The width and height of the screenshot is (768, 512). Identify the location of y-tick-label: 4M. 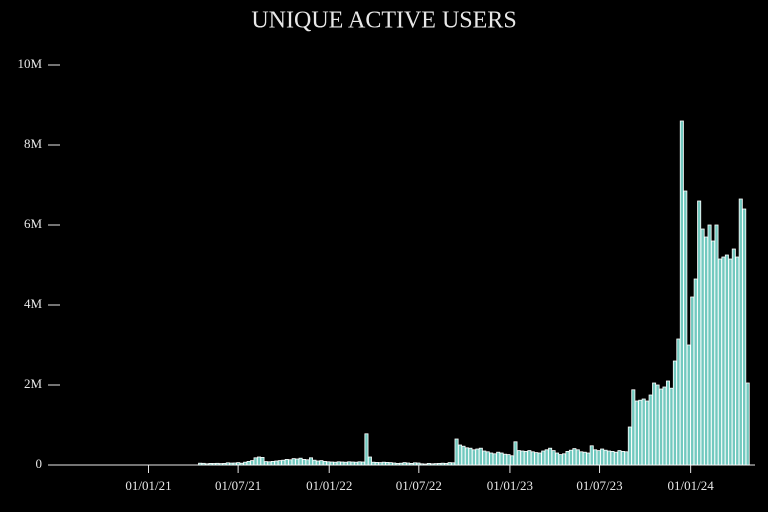
(33, 303).